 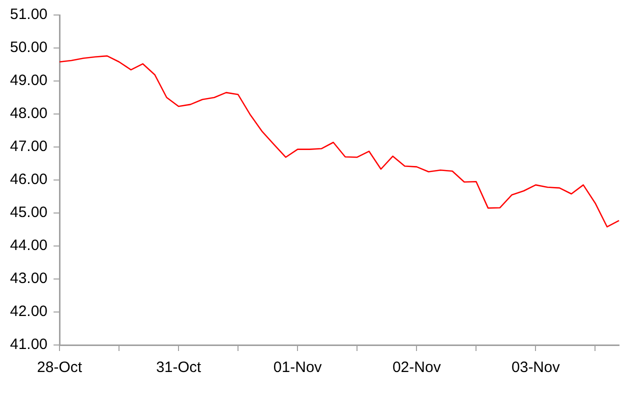 I want to click on y-tick-label: 48.00, so click(x=29, y=113).